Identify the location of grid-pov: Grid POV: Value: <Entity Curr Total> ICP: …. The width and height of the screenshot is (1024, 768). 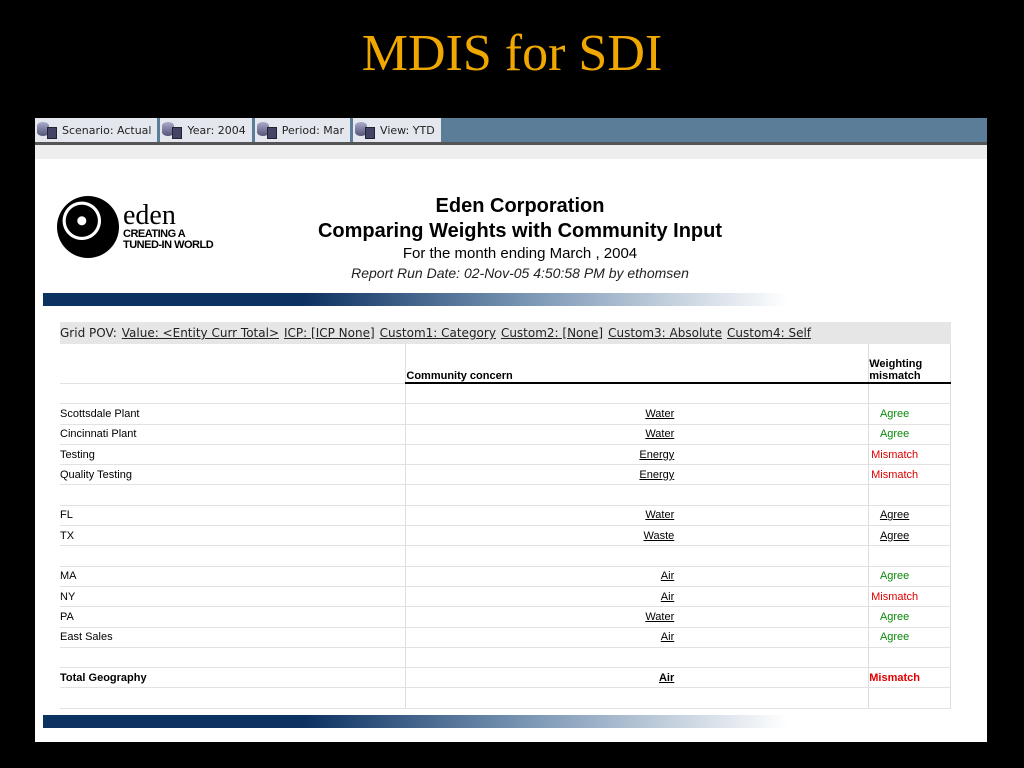
(505, 333).